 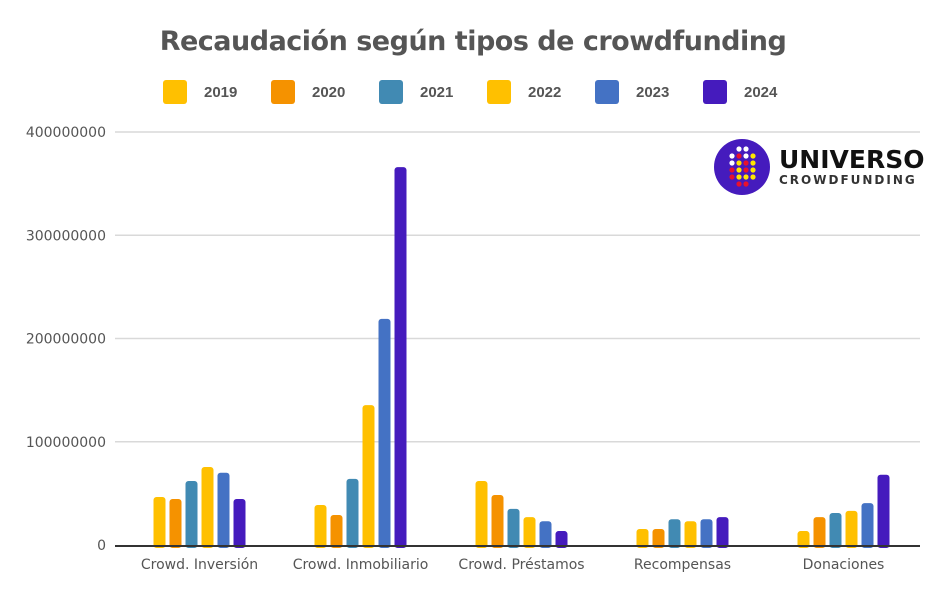 I want to click on legend-label: 2023, so click(x=653, y=92).